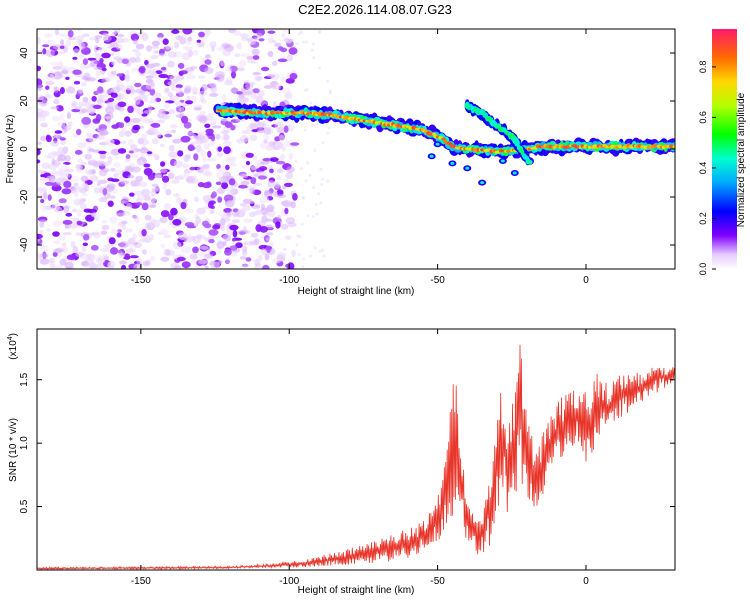  Describe the element at coordinates (24, 196) in the screenshot. I see `y-tick-label: -20` at that location.